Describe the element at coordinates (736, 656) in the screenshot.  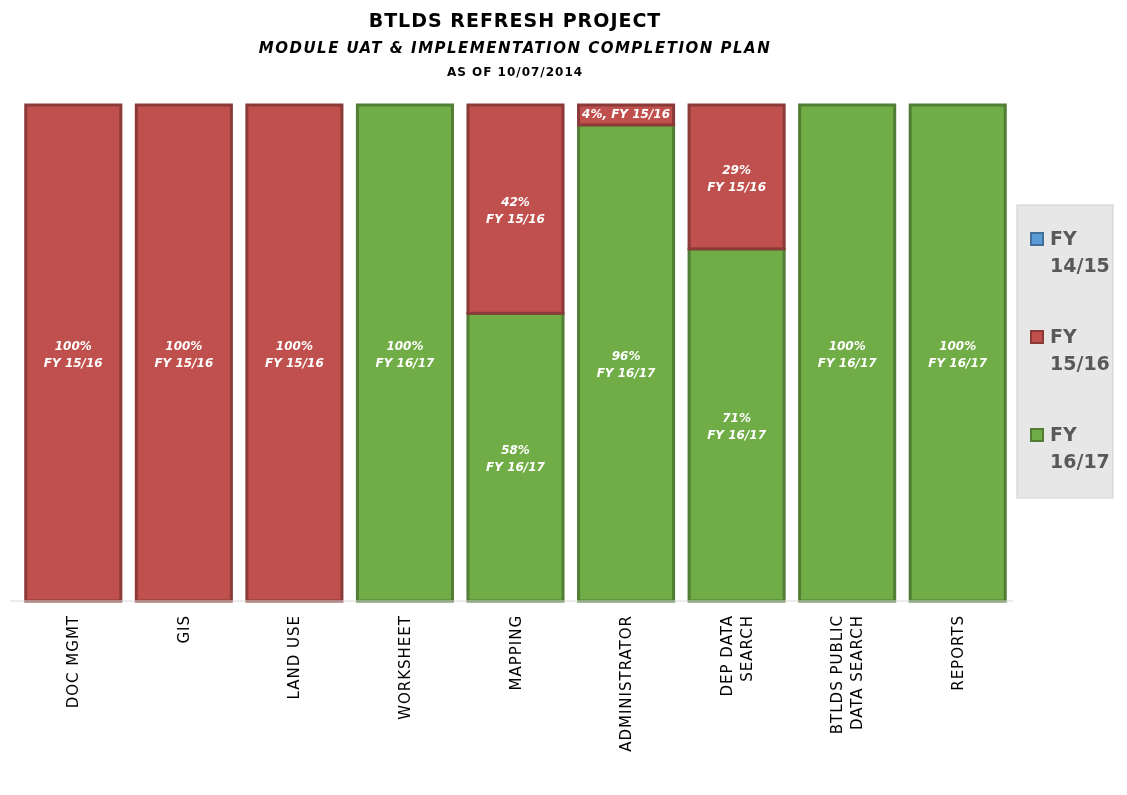
I see `x-tick-label: DEP DATA SEARCH` at that location.